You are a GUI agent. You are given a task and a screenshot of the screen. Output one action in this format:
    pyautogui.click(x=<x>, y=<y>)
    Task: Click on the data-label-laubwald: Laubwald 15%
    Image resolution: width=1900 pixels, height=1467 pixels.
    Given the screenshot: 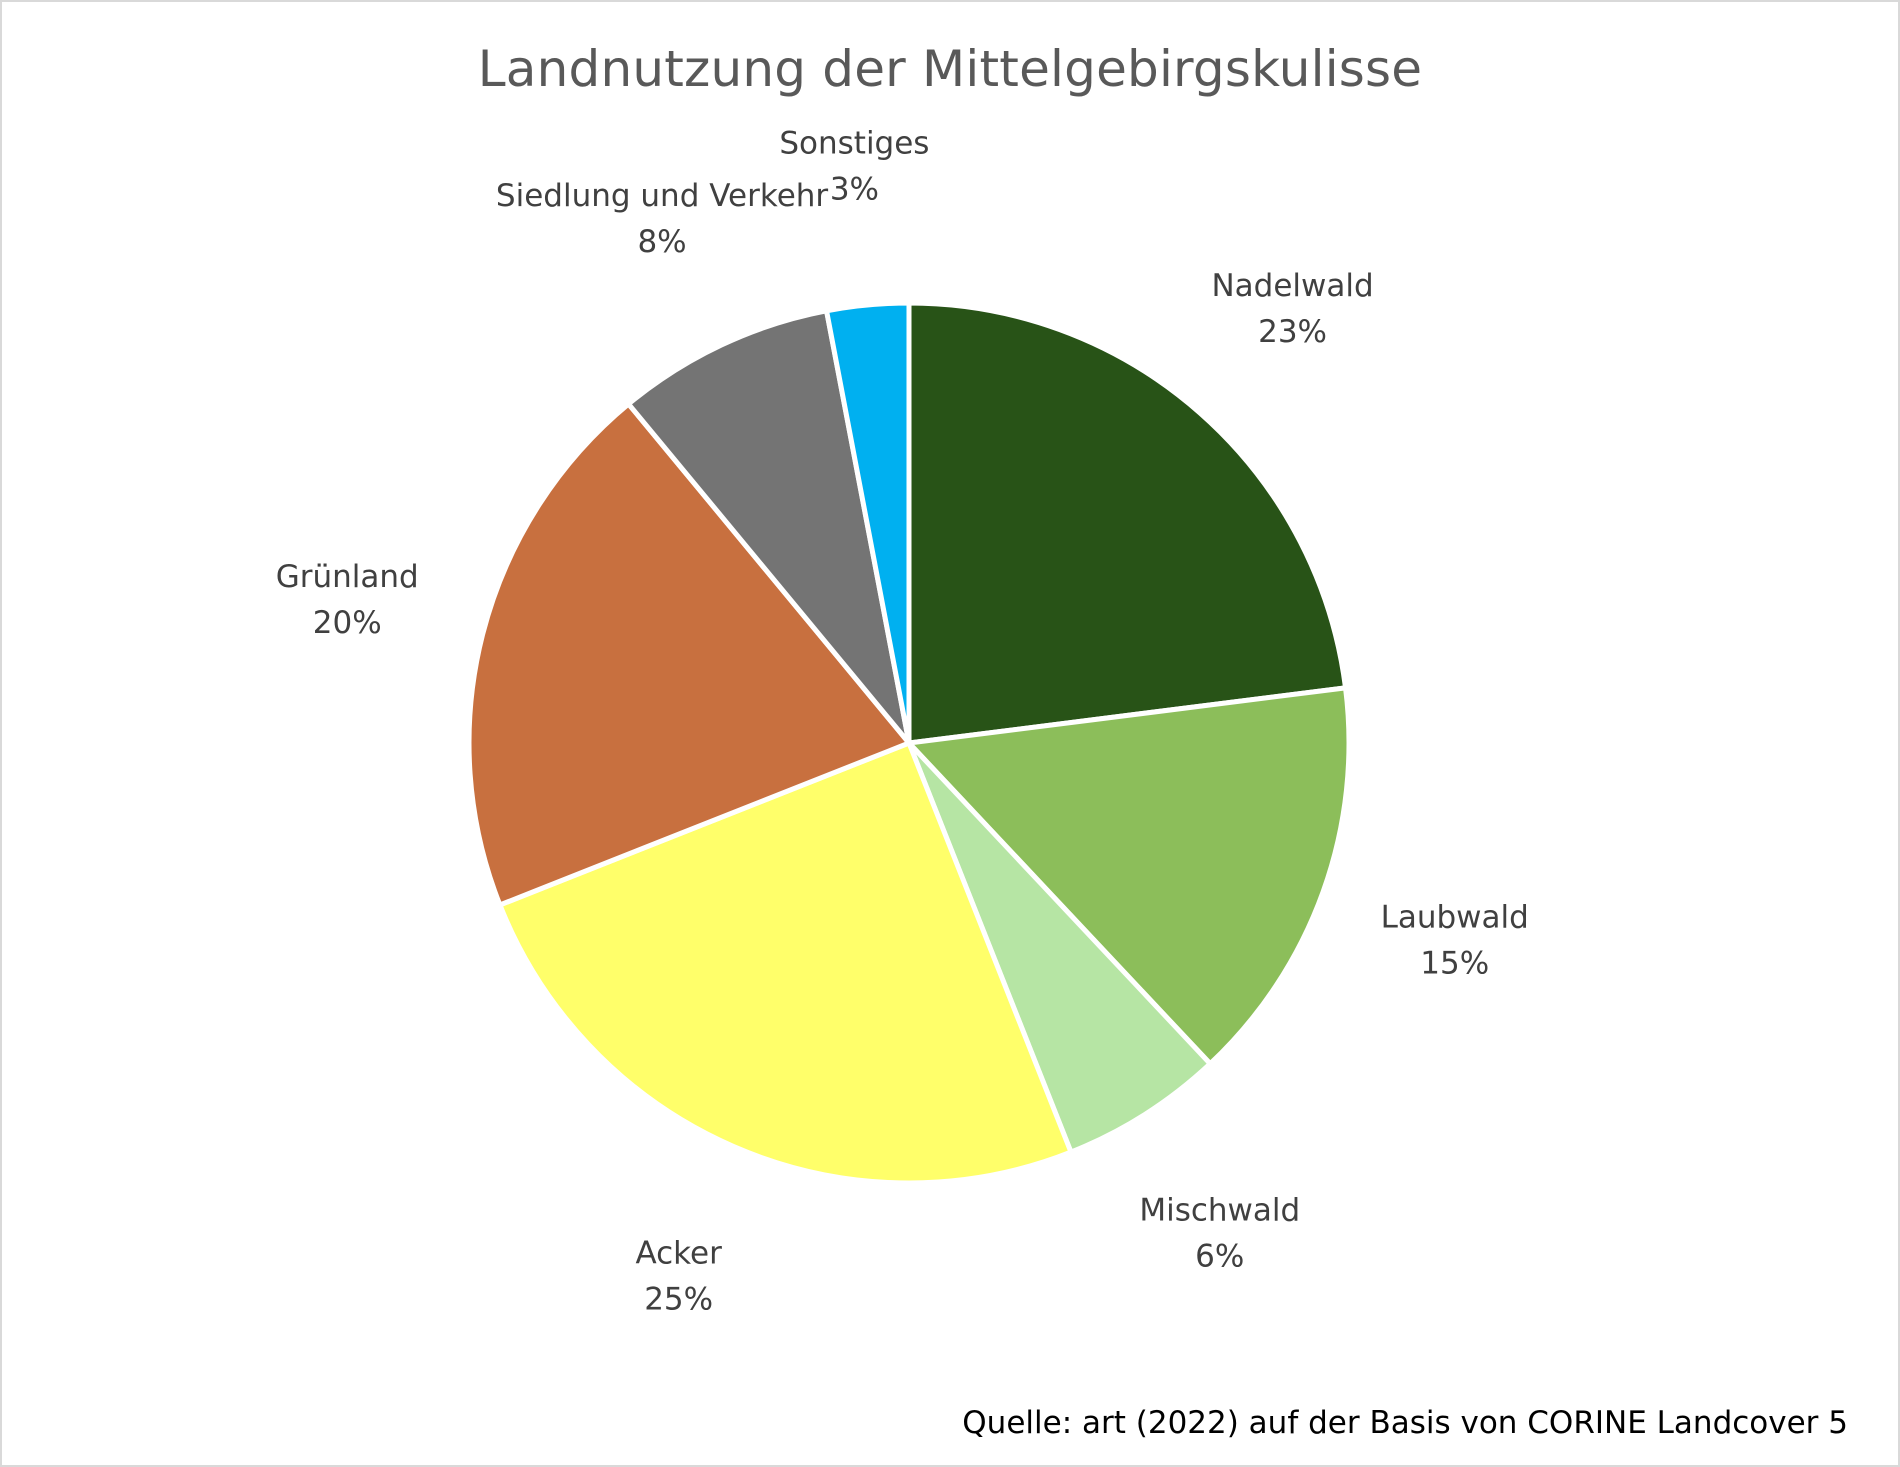 What is the action you would take?
    pyautogui.click(x=1455, y=940)
    